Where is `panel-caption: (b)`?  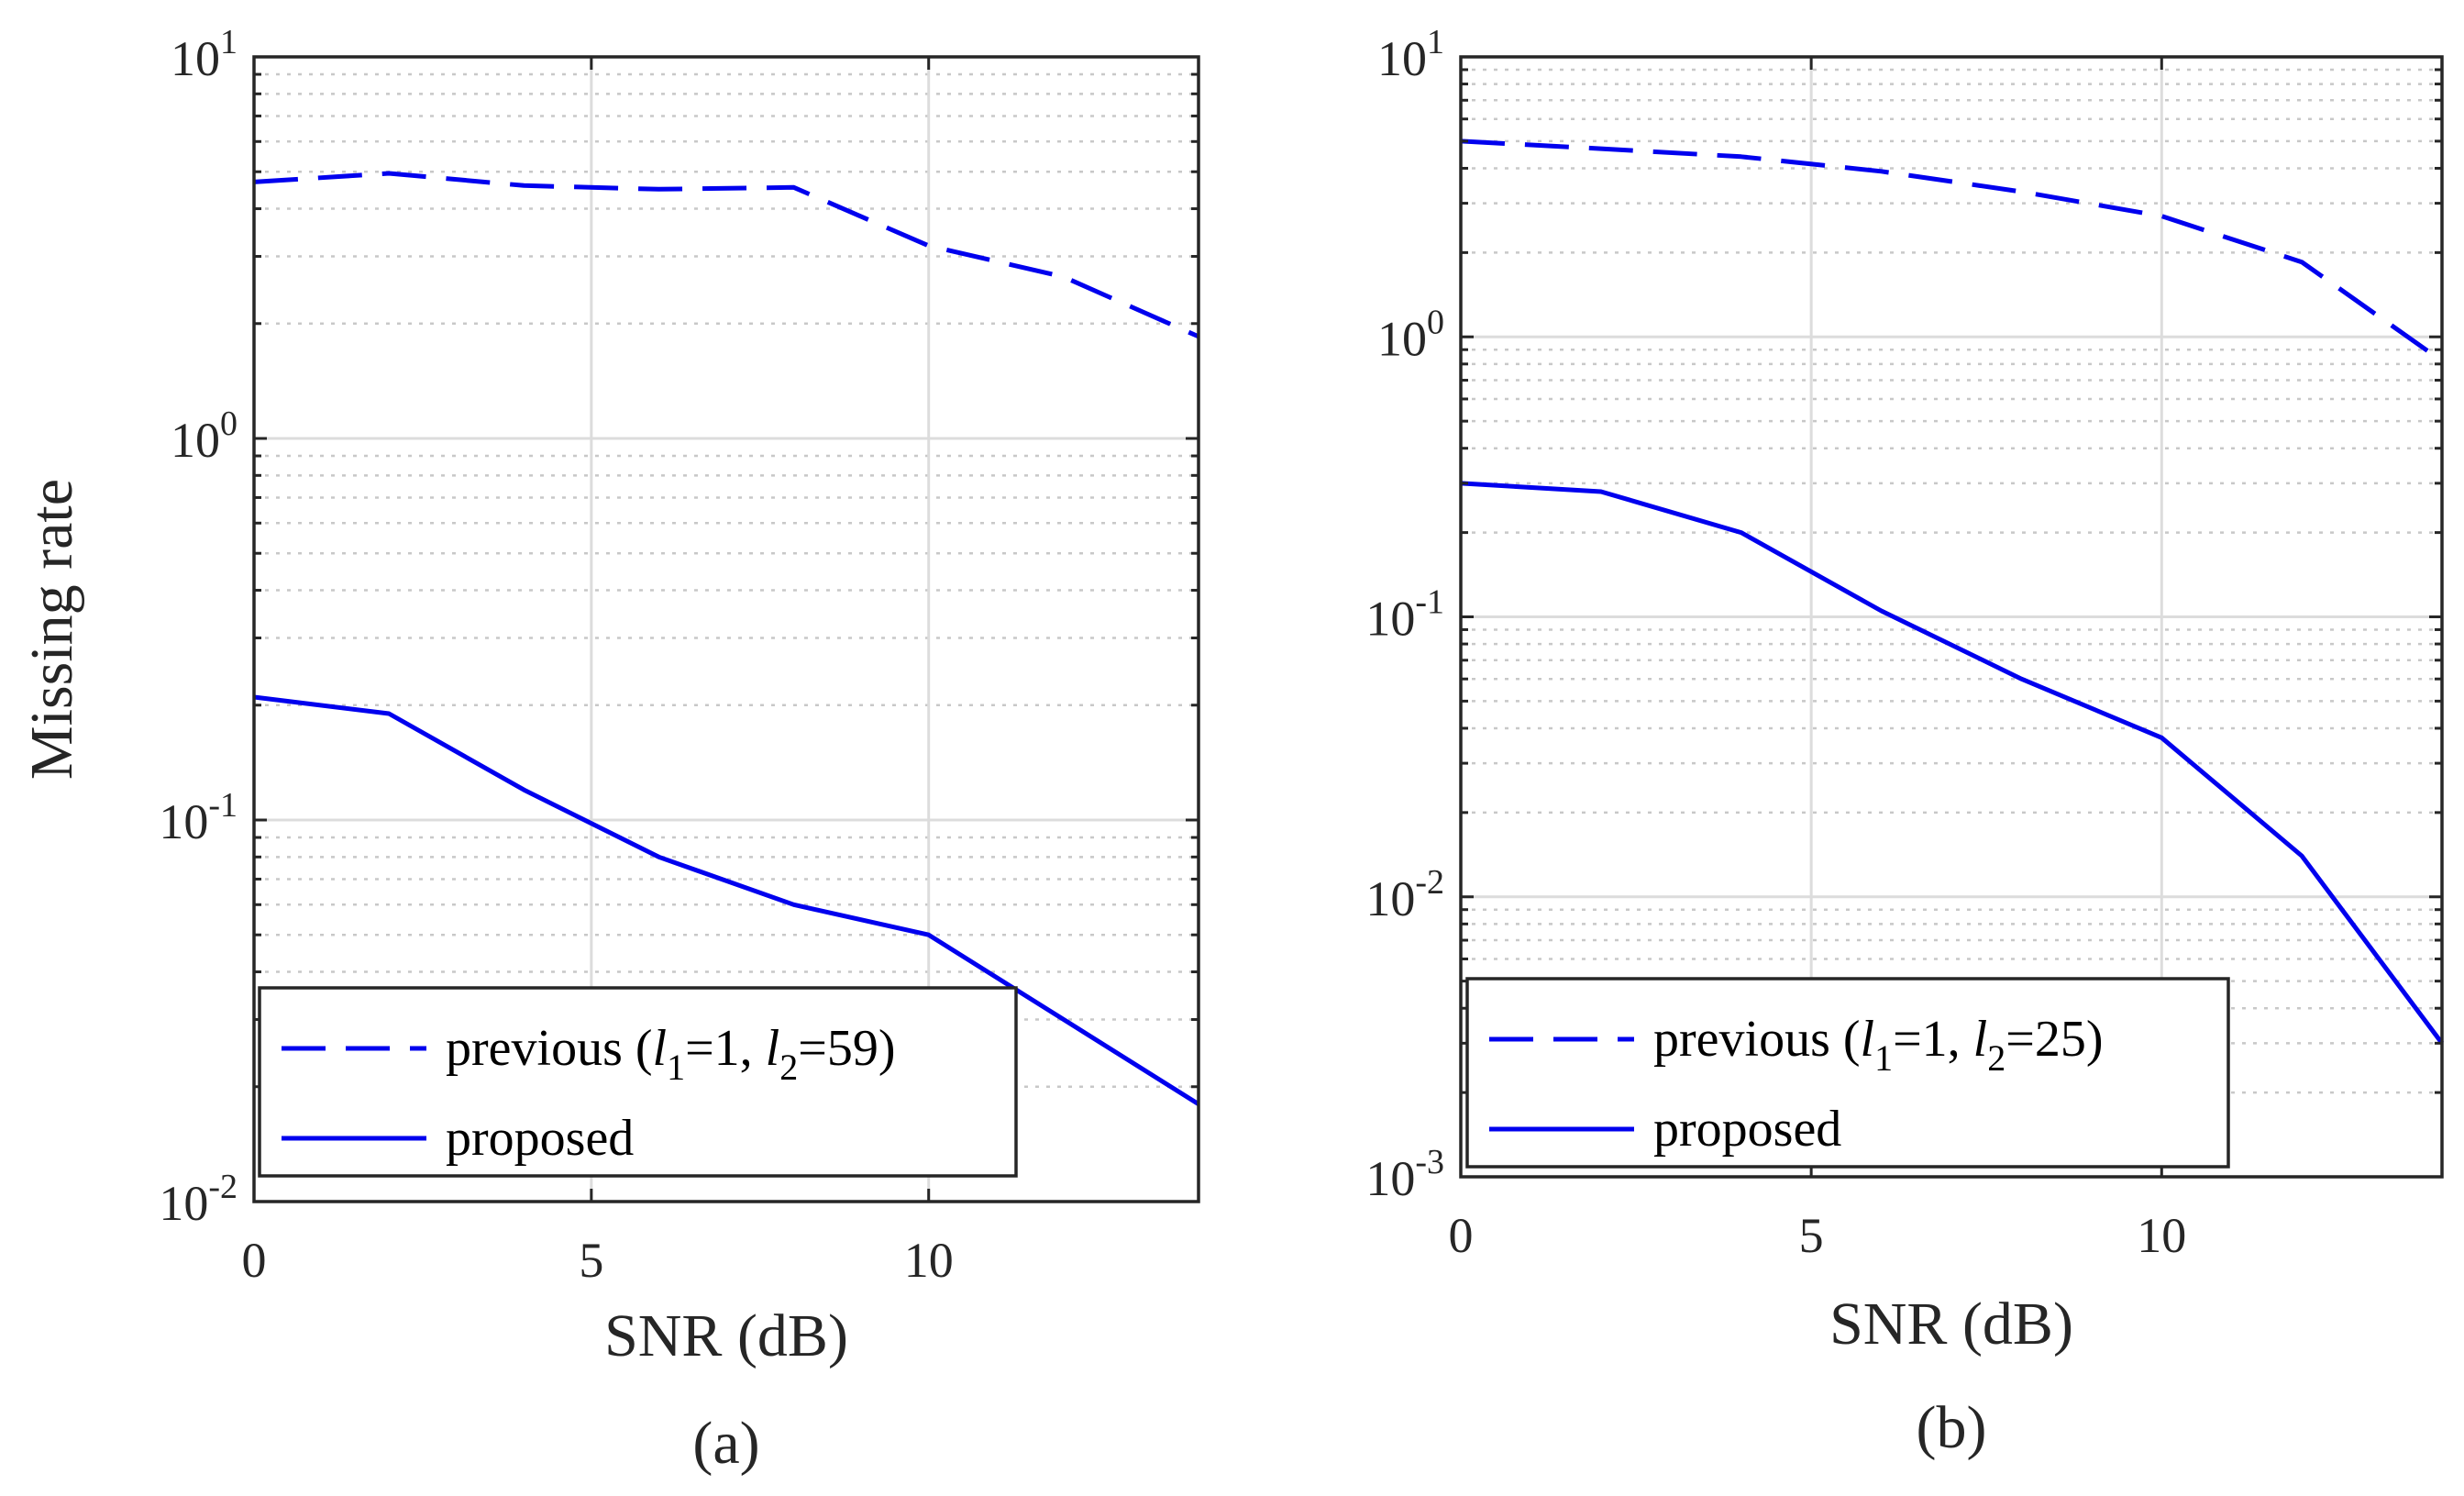 panel-caption: (b) is located at coordinates (1952, 1427).